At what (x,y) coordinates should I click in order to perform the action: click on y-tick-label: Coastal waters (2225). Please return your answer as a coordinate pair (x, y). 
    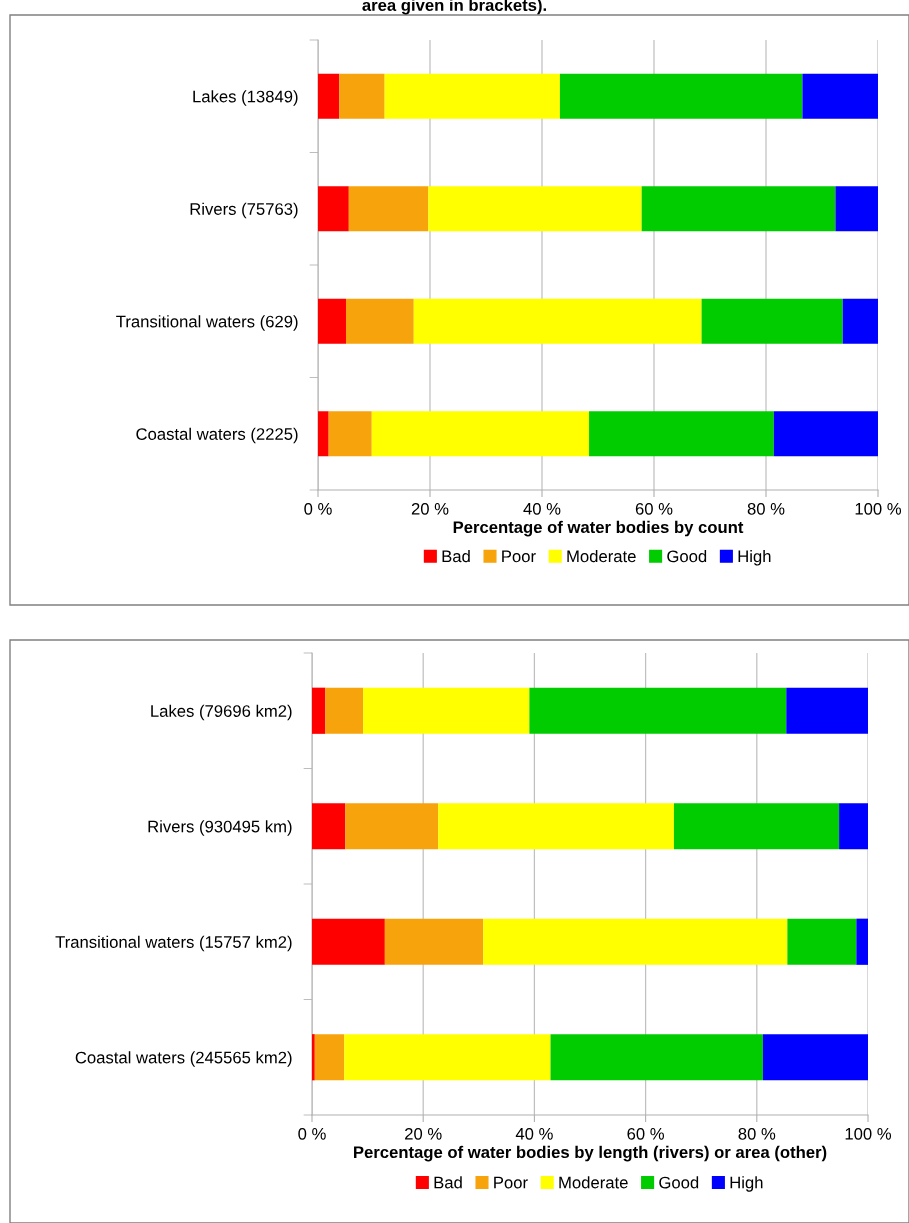
    Looking at the image, I should click on (217, 435).